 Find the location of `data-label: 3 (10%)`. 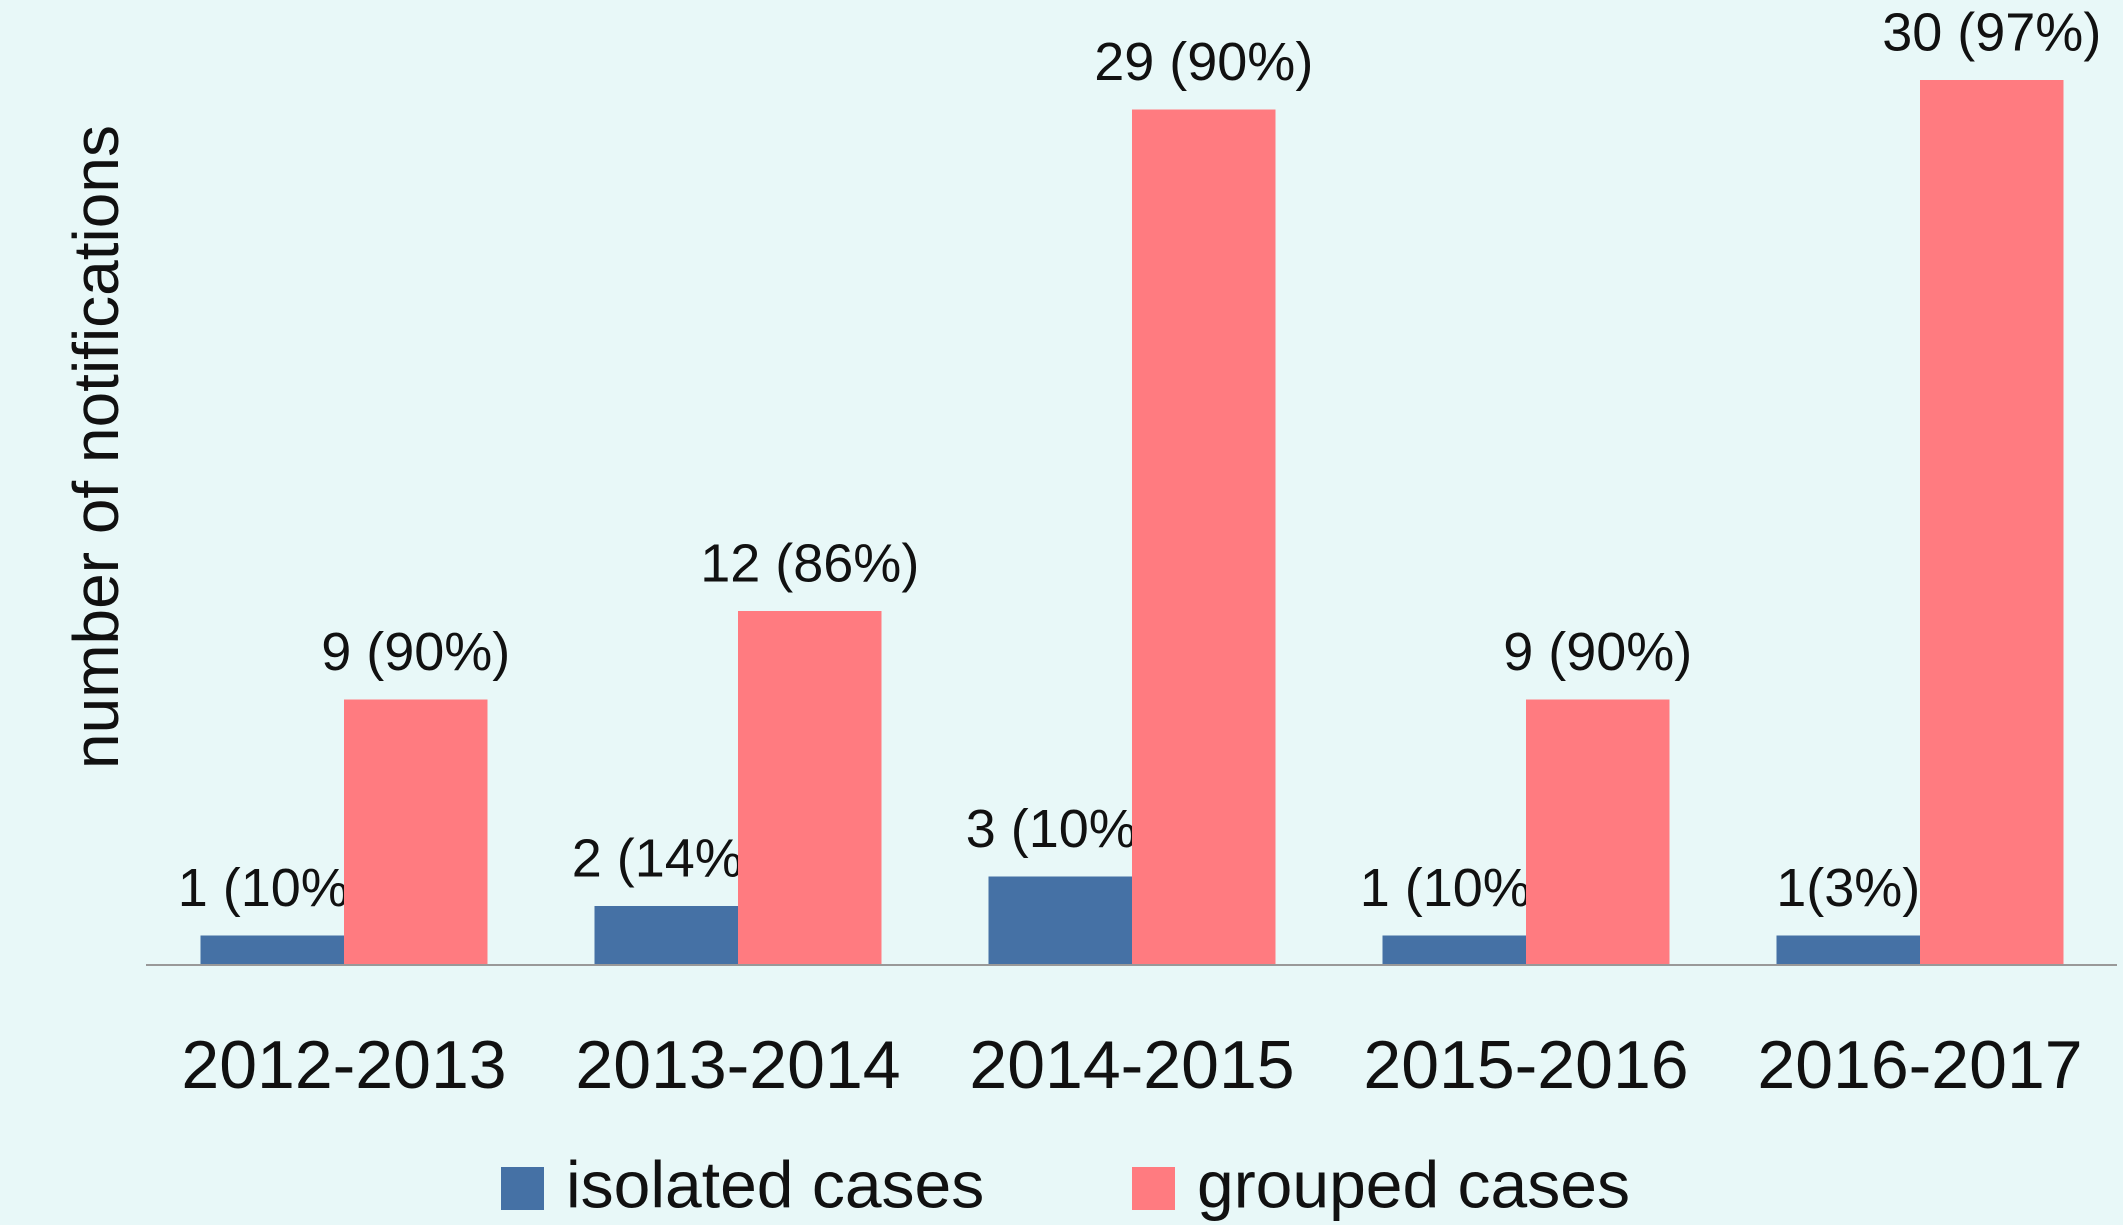

data-label: 3 (10%) is located at coordinates (1060, 829).